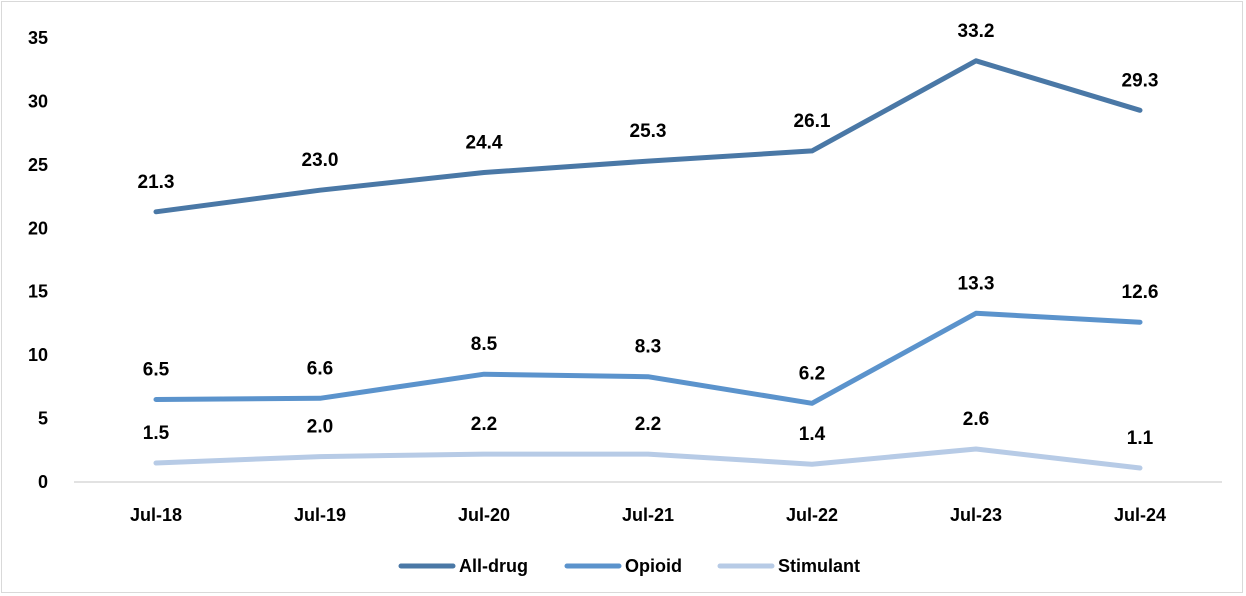  I want to click on data-label: 1.4, so click(812, 434).